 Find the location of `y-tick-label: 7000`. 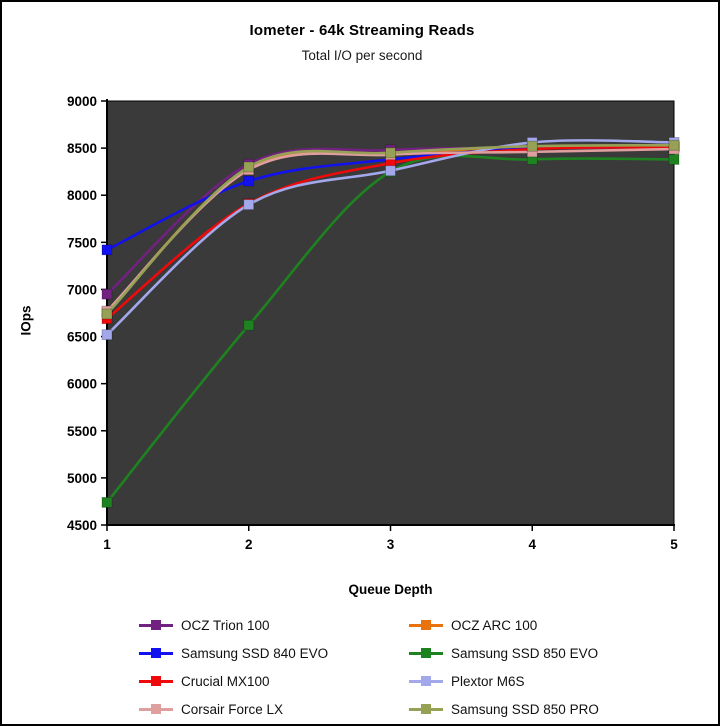

y-tick-label: 7000 is located at coordinates (82, 289).